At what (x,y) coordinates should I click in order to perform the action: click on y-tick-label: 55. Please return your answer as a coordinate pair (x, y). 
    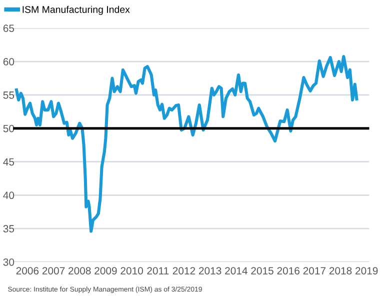
    Looking at the image, I should click on (8, 95).